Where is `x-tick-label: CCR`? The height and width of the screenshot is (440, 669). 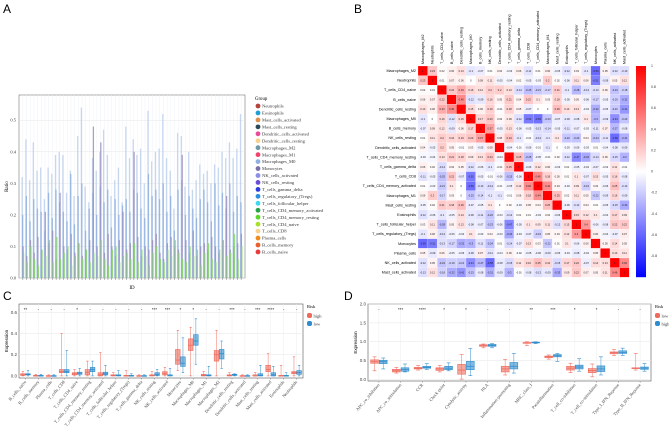 x-tick-label: CCR is located at coordinates (420, 387).